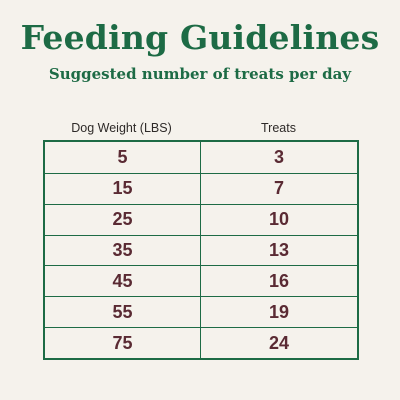 The image size is (400, 400). I want to click on weight-cell: 35, so click(123, 250).